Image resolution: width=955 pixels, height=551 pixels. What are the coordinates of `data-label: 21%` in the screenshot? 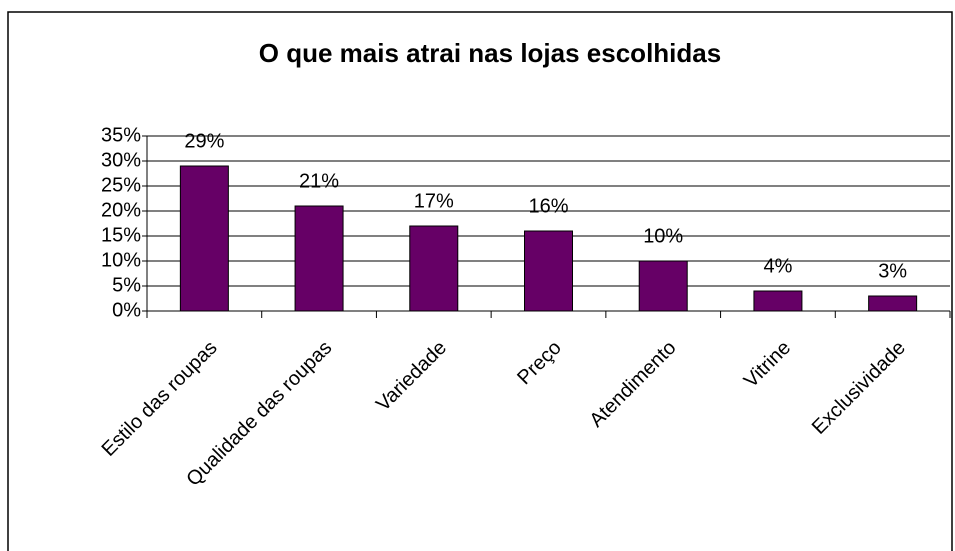 It's located at (319, 181).